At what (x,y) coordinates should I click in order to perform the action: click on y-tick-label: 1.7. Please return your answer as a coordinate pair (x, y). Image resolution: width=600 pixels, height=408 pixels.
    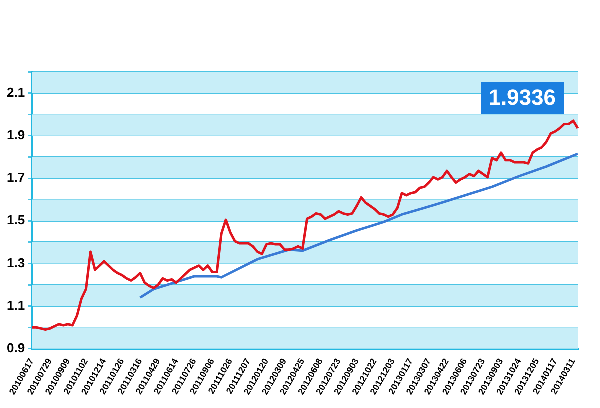
    Looking at the image, I should click on (16, 178).